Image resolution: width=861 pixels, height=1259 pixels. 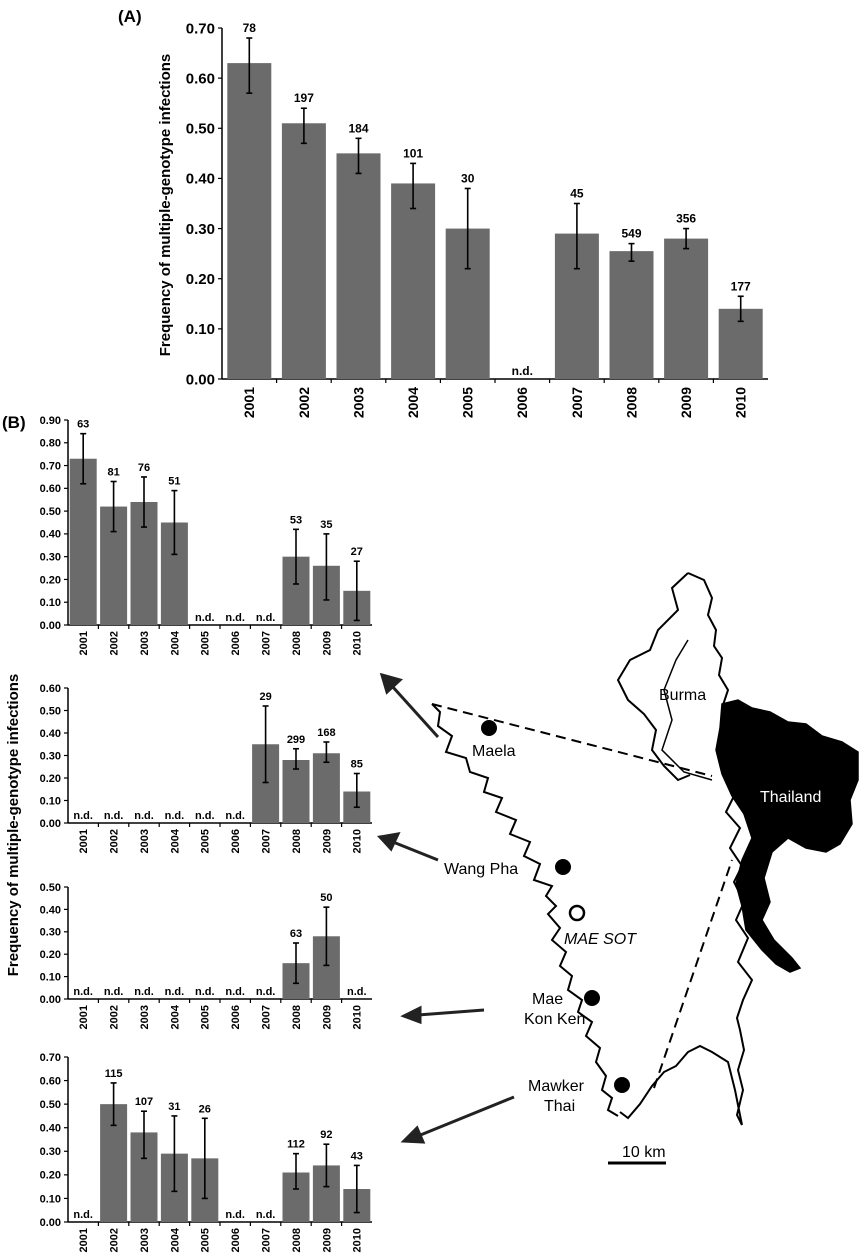 What do you see at coordinates (693, 974) in the screenshot?
I see `inset-leader-bottom` at bounding box center [693, 974].